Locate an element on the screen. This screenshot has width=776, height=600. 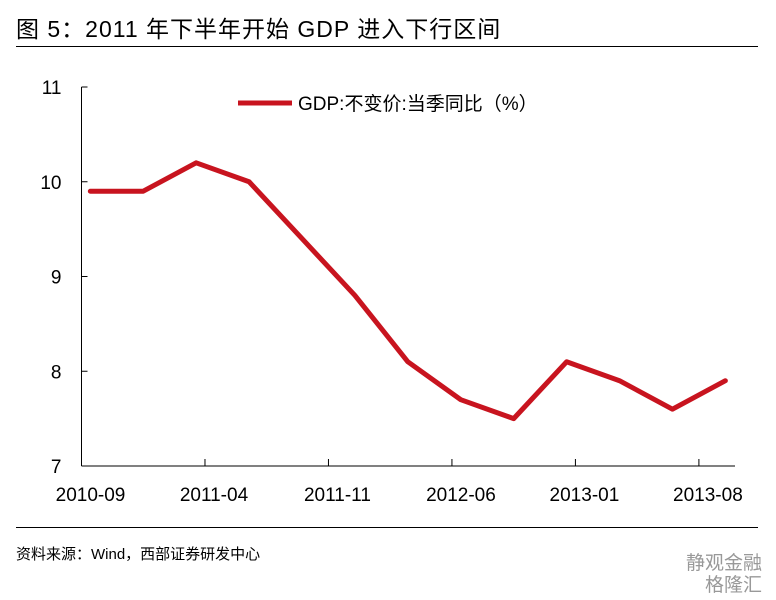
bottom-divider is located at coordinates (387, 527).